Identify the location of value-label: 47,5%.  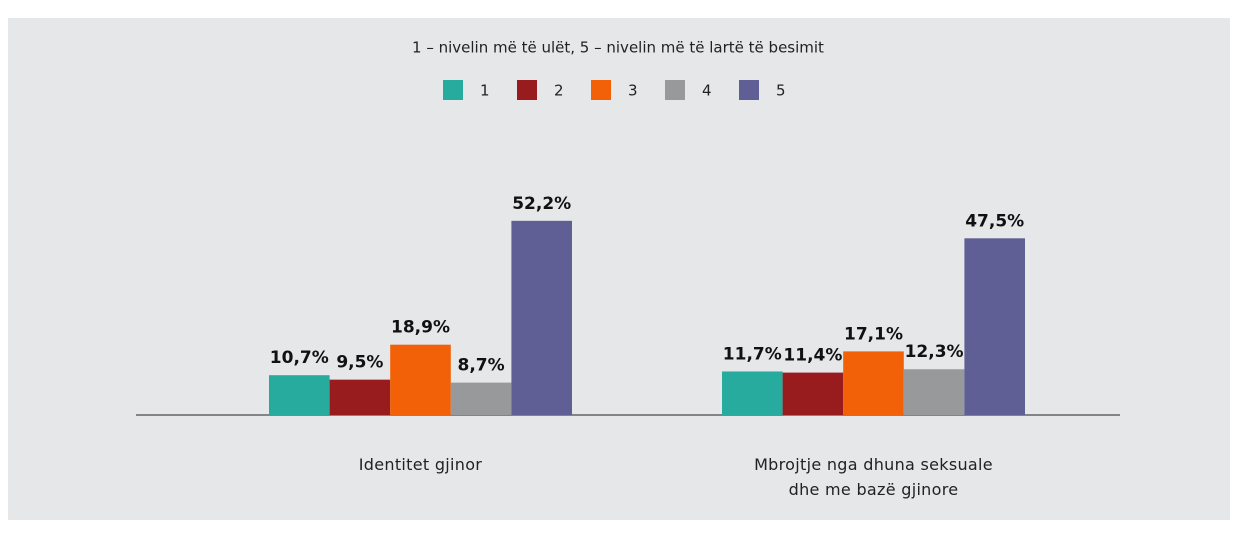
(994, 221).